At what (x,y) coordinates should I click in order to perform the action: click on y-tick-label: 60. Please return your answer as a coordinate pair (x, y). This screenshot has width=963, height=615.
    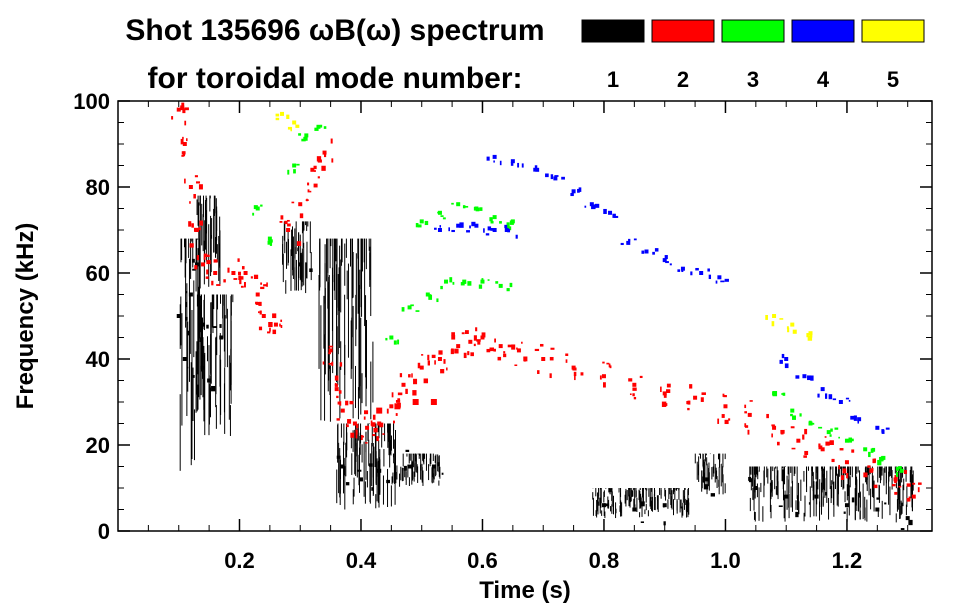
    Looking at the image, I should click on (98, 273).